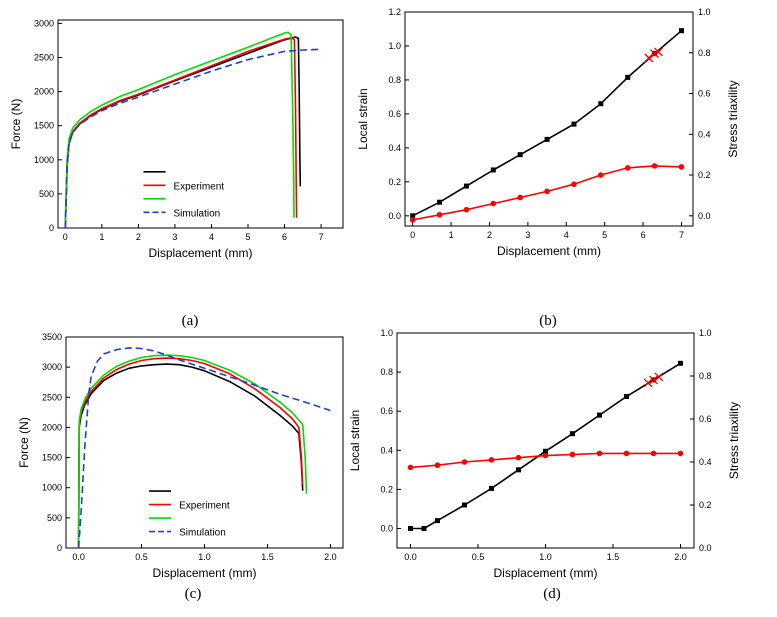  I want to click on y-tick-label: 0.6, so click(394, 114).